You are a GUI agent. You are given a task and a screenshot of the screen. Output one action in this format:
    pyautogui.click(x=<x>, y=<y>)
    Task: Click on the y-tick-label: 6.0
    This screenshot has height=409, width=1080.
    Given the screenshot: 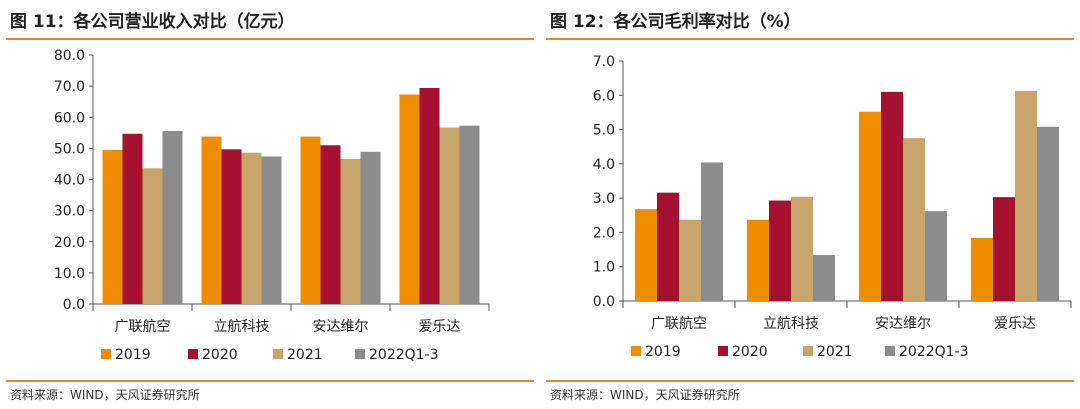 What is the action you would take?
    pyautogui.click(x=604, y=96)
    